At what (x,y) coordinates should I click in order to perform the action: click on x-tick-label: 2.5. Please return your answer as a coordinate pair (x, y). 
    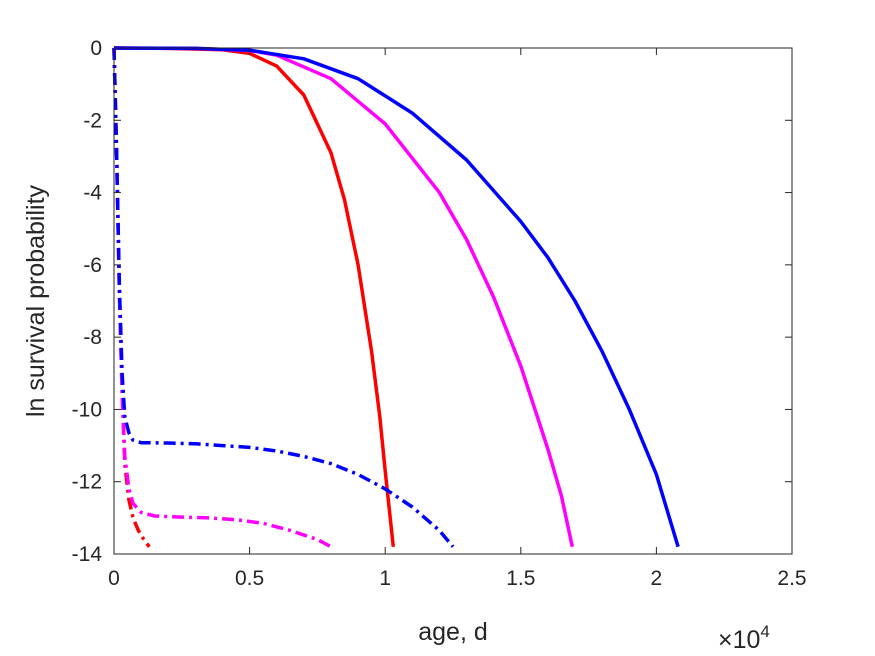
    Looking at the image, I should click on (791, 578).